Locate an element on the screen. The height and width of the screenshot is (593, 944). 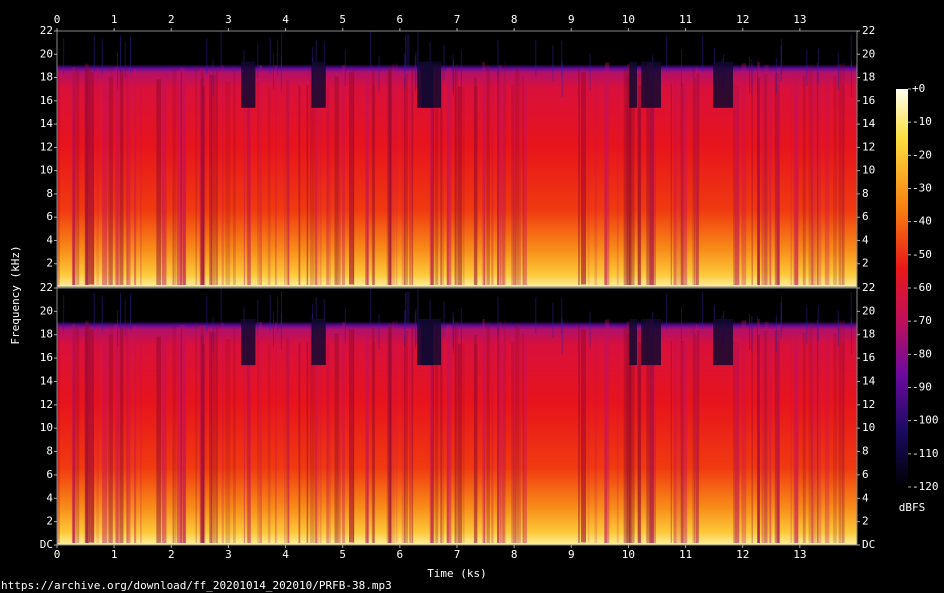
colorbar-label: dBFS is located at coordinates (912, 507).